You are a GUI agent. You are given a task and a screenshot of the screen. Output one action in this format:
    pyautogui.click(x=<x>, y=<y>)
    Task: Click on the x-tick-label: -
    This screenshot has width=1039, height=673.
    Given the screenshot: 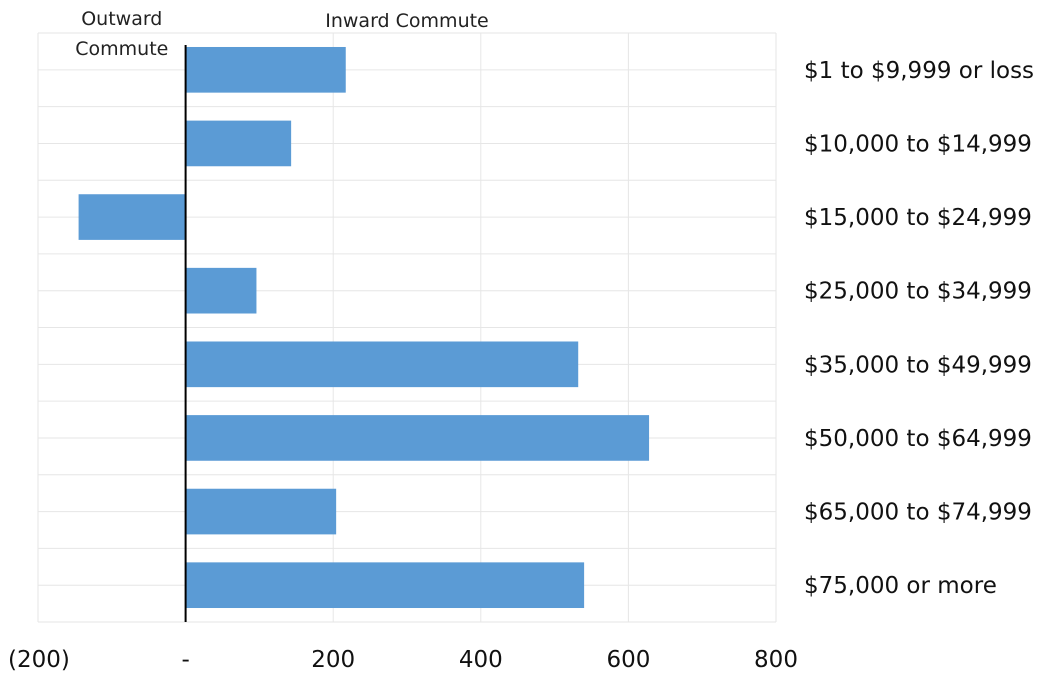 What is the action you would take?
    pyautogui.click(x=185, y=660)
    